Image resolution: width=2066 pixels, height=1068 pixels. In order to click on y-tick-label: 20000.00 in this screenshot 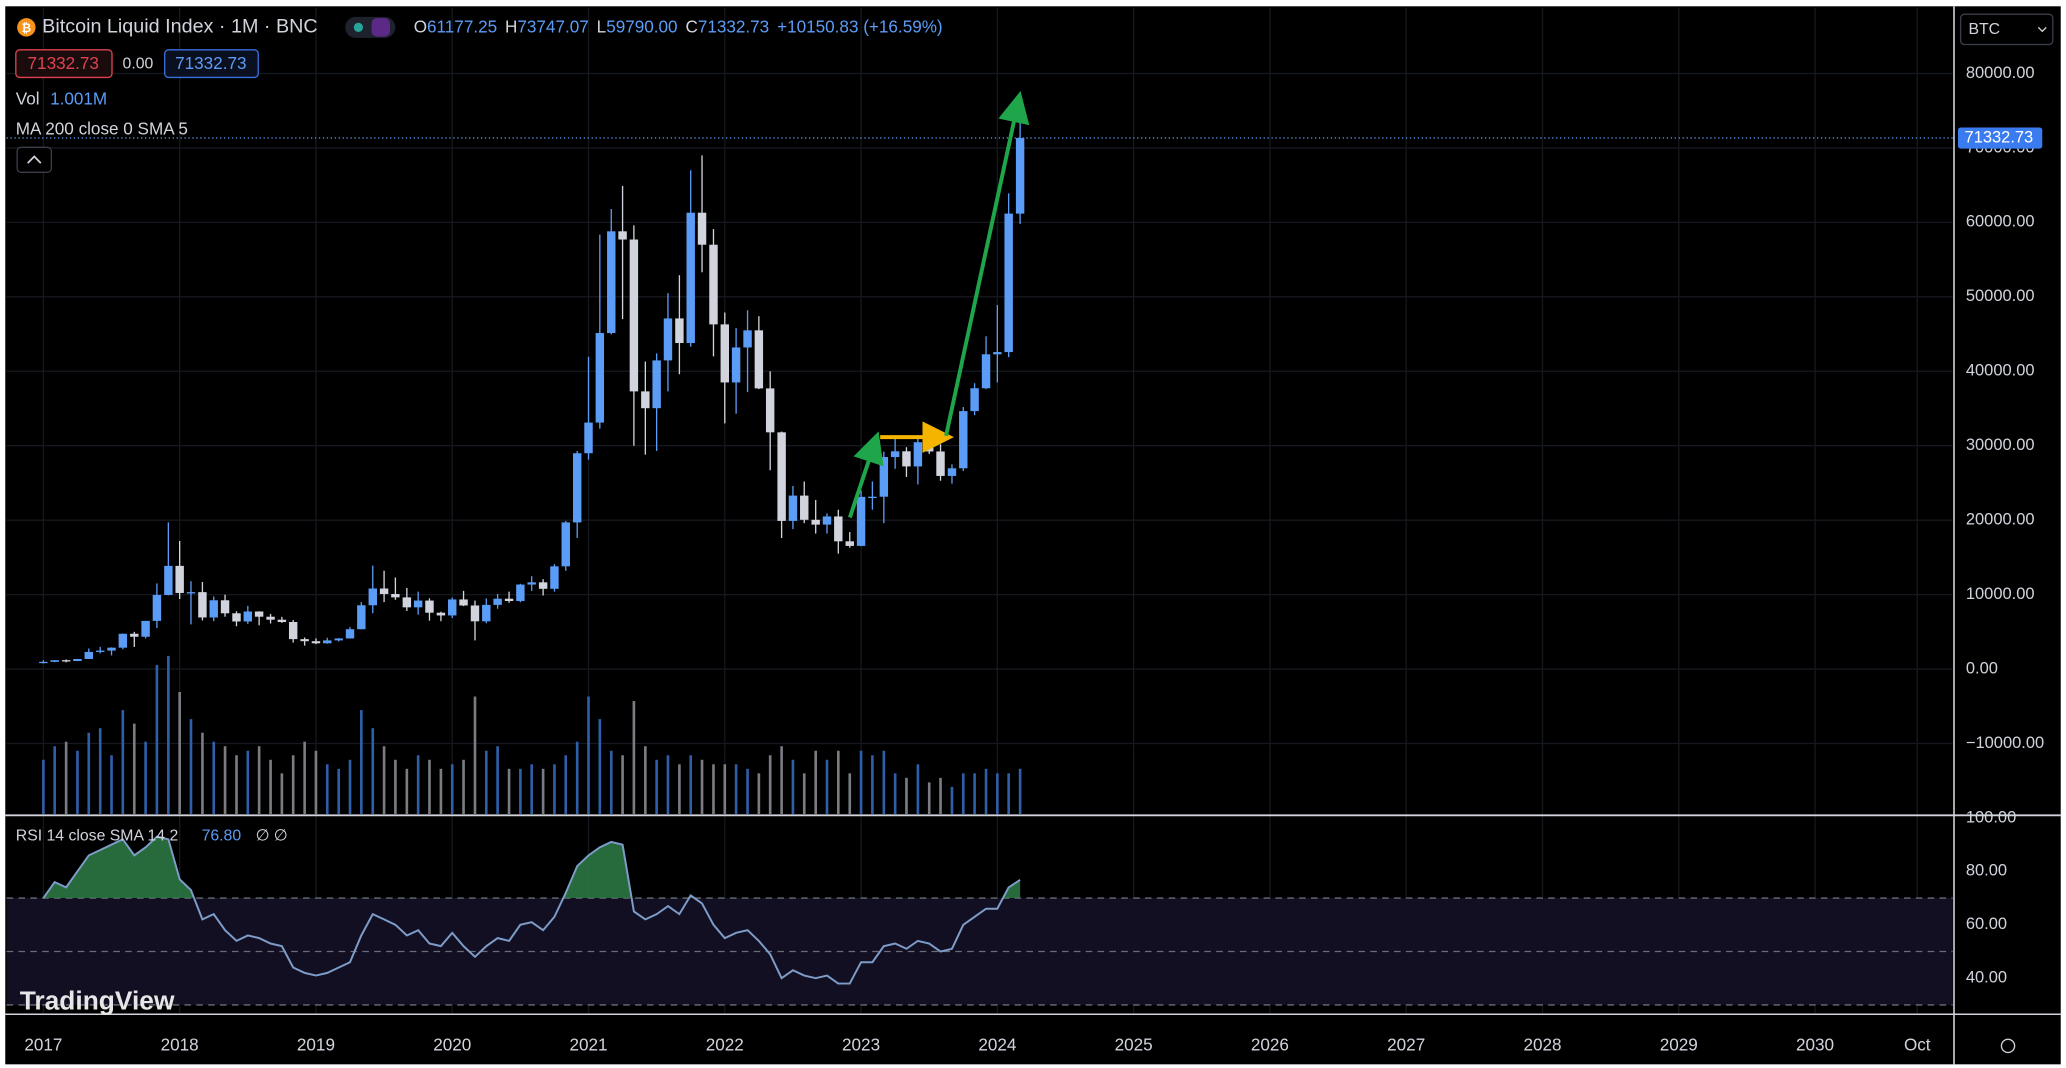, I will do `click(2000, 520)`.